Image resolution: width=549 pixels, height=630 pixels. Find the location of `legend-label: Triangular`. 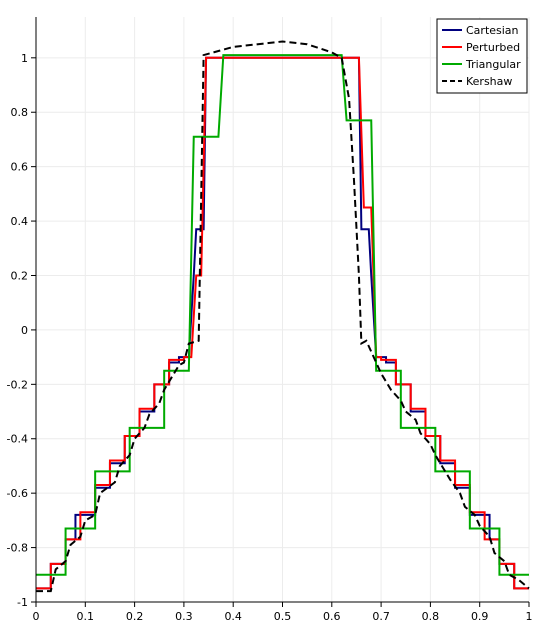

legend-label: Triangular is located at coordinates (493, 64).